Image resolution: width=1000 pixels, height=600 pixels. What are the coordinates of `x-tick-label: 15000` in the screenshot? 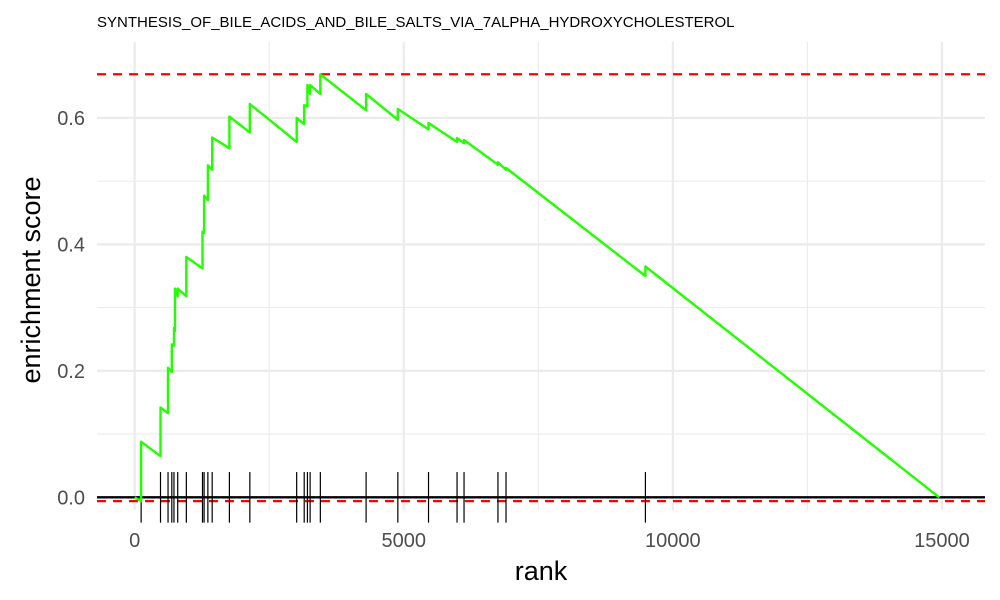 It's located at (942, 541).